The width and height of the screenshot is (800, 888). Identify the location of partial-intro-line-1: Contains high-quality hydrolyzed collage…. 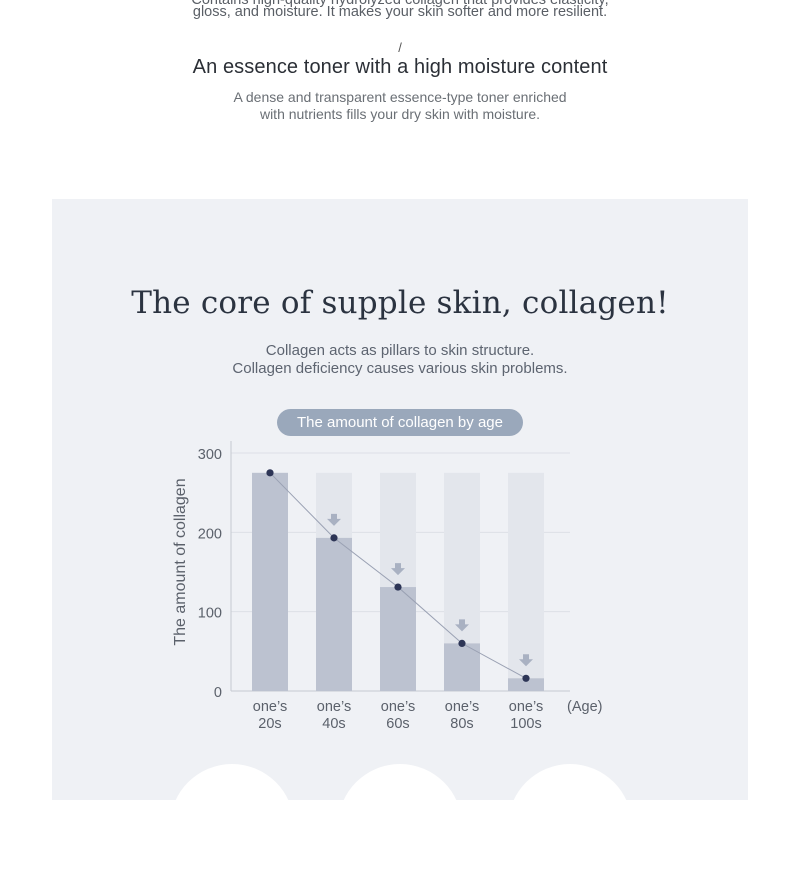
(400, 4).